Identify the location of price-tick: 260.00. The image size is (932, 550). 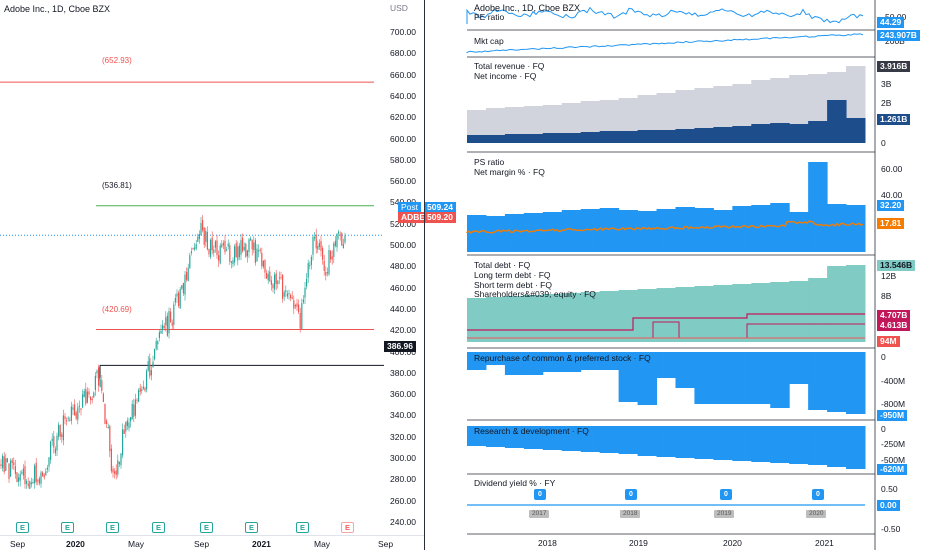
(403, 500).